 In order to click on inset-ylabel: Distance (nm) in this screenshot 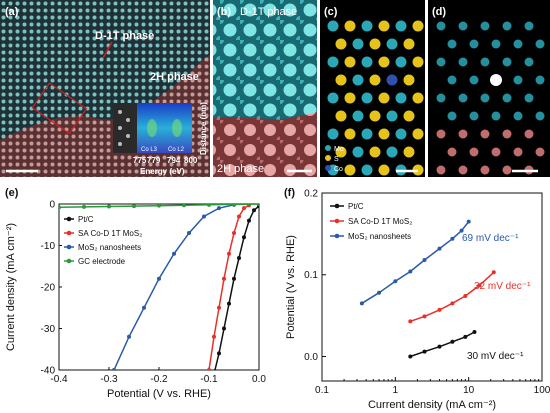, I will do `click(203, 128)`.